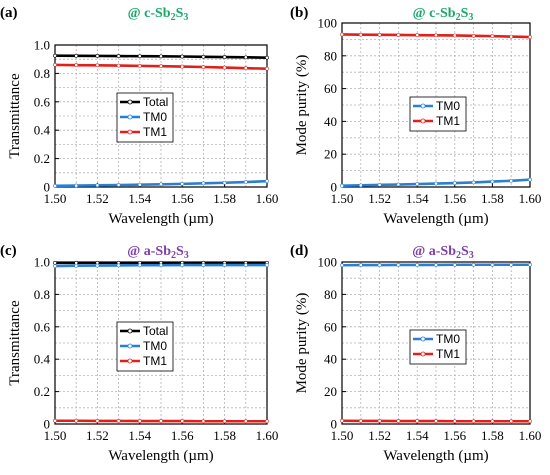 This screenshot has height=475, width=550. Describe the element at coordinates (42, 294) in the screenshot. I see `y-tick-label: 0.8` at that location.